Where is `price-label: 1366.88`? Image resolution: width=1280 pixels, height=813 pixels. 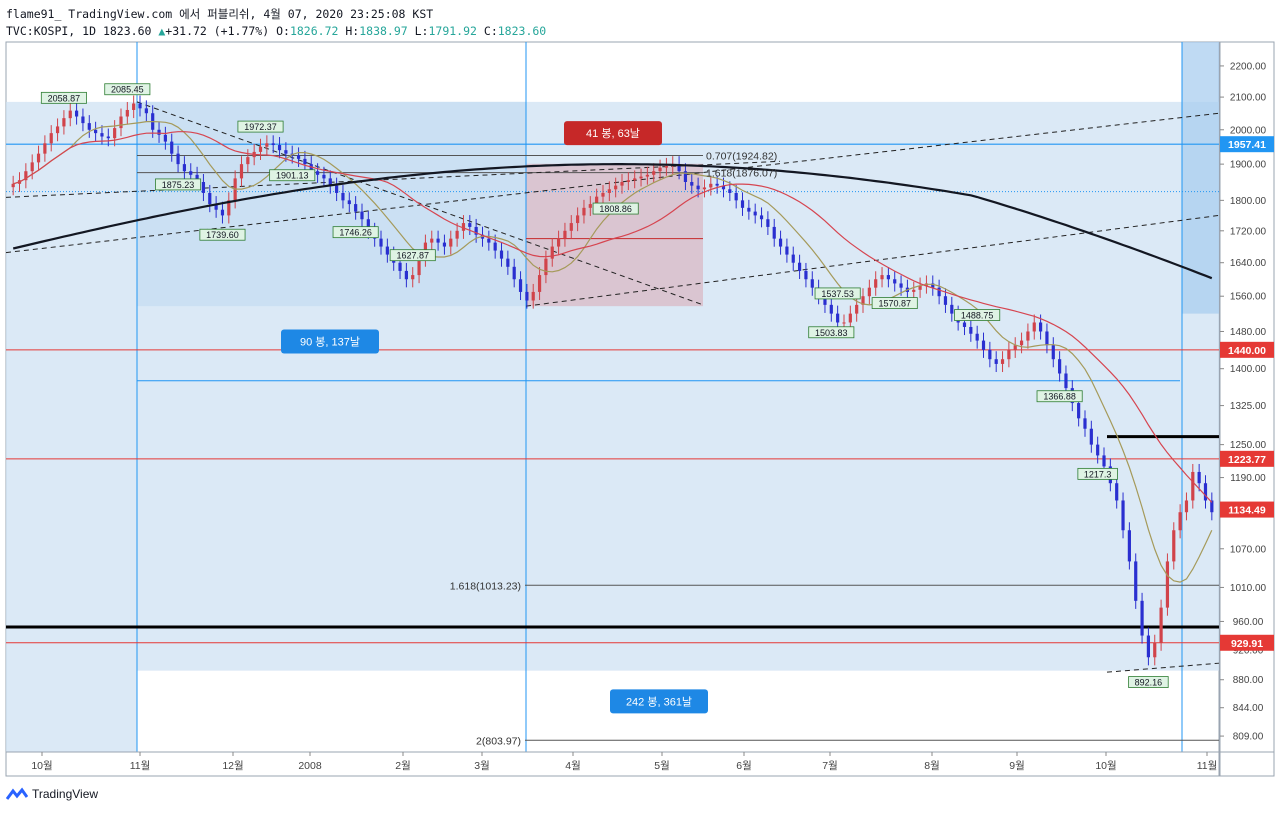 price-label: 1366.88 is located at coordinates (1059, 397).